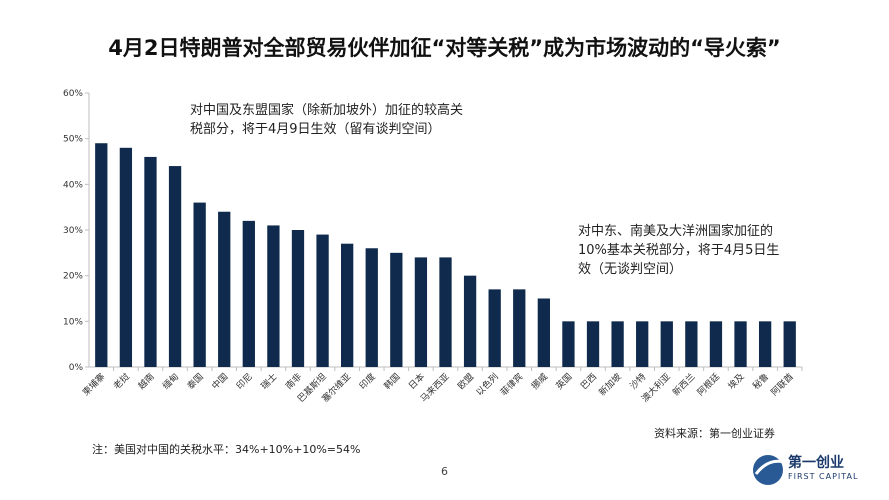 The width and height of the screenshot is (889, 500). What do you see at coordinates (327, 110) in the screenshot?
I see `annotation-line: 对中国及东盟国家（除新加坡外）加征的较高关` at bounding box center [327, 110].